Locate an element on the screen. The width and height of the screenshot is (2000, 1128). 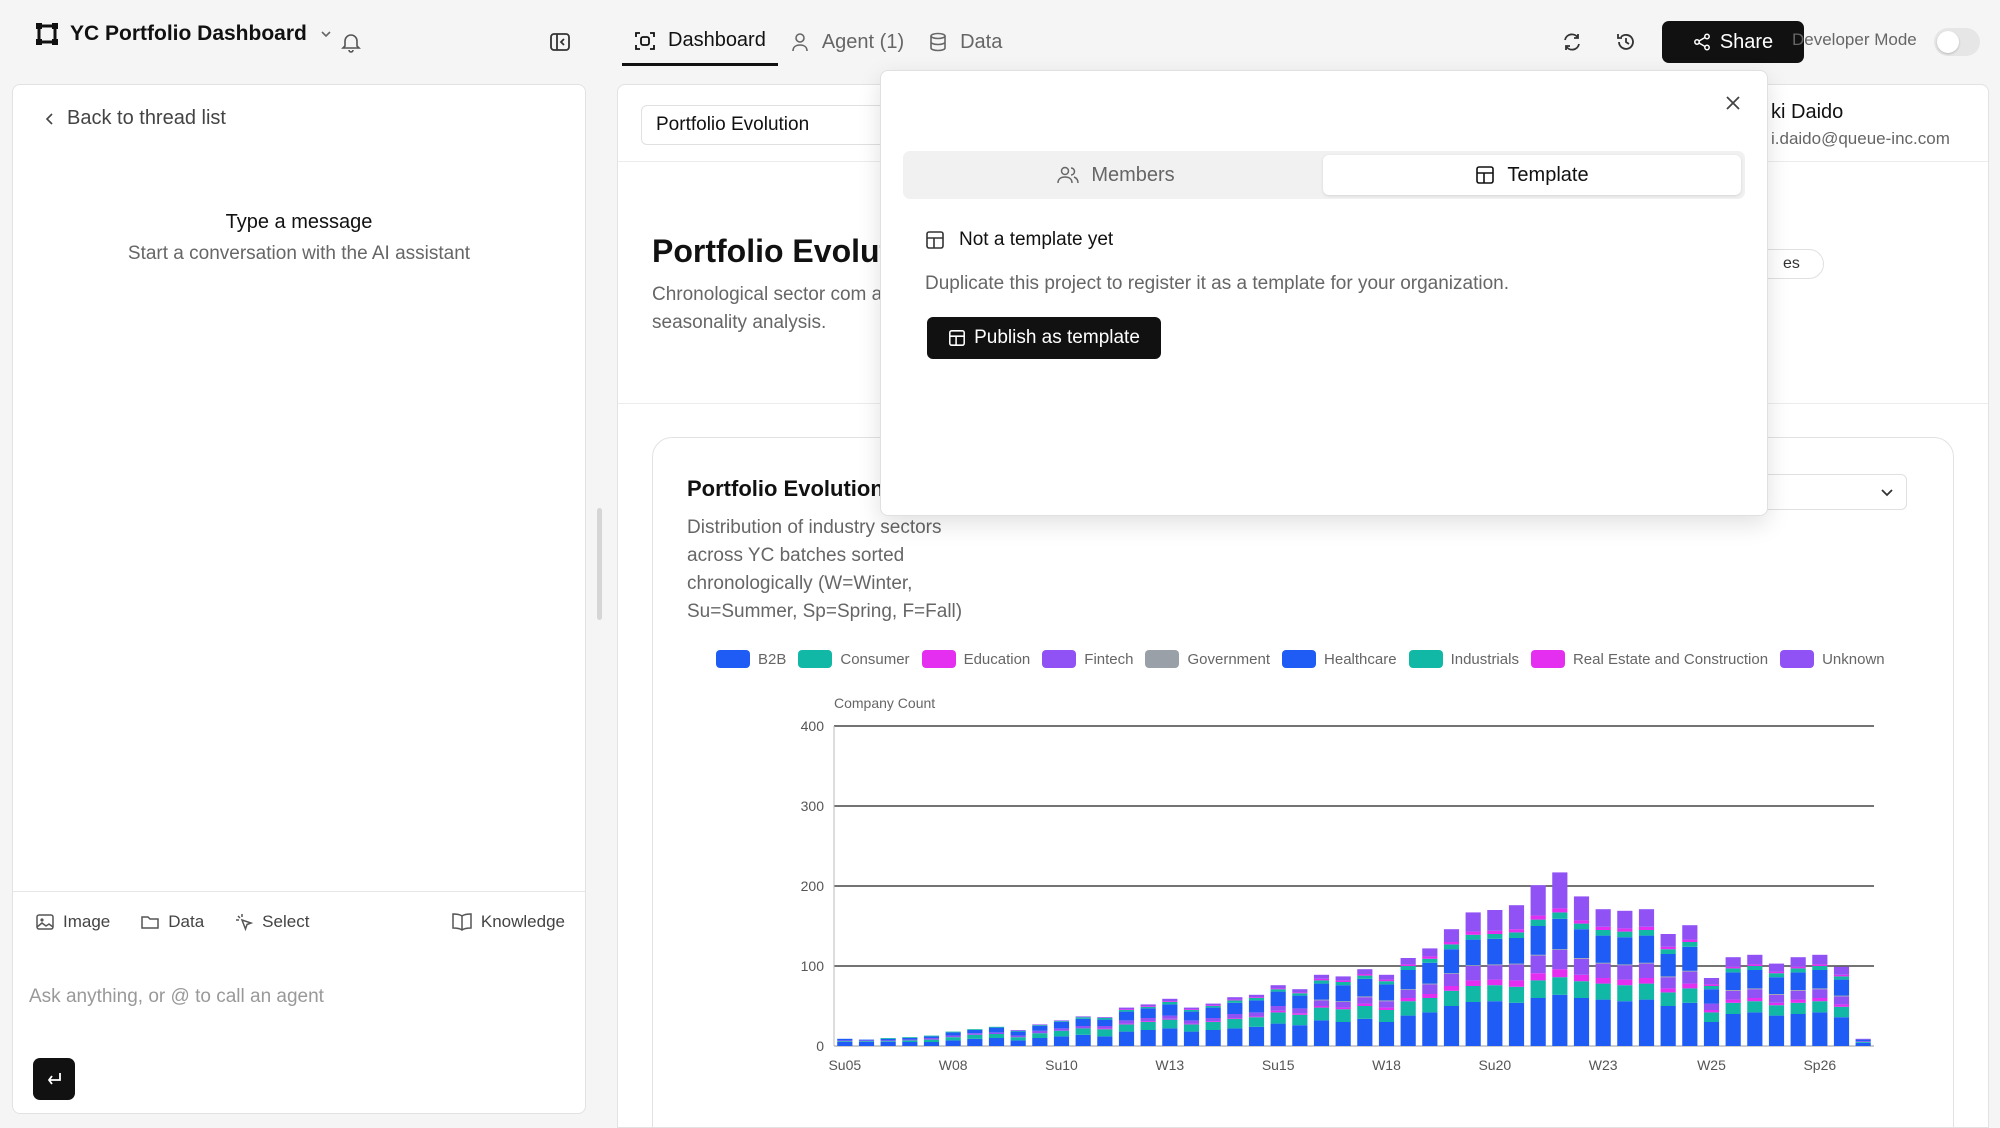
legend-item: Government is located at coordinates (1207, 659).